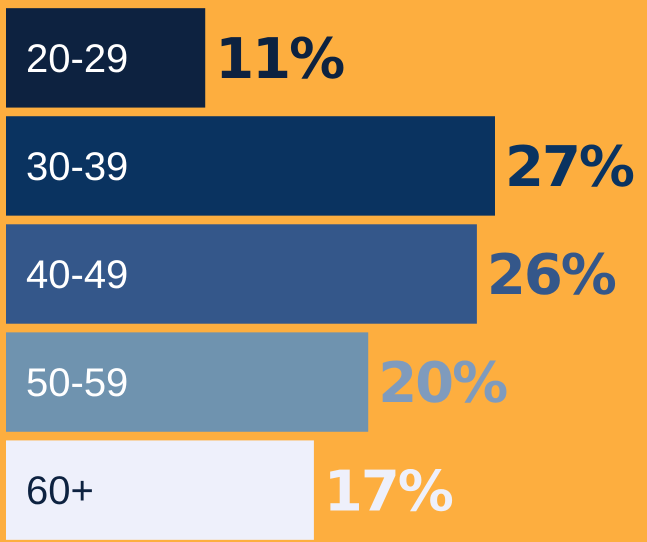  Describe the element at coordinates (77, 166) in the screenshot. I see `y-tick-label: 30-39` at that location.